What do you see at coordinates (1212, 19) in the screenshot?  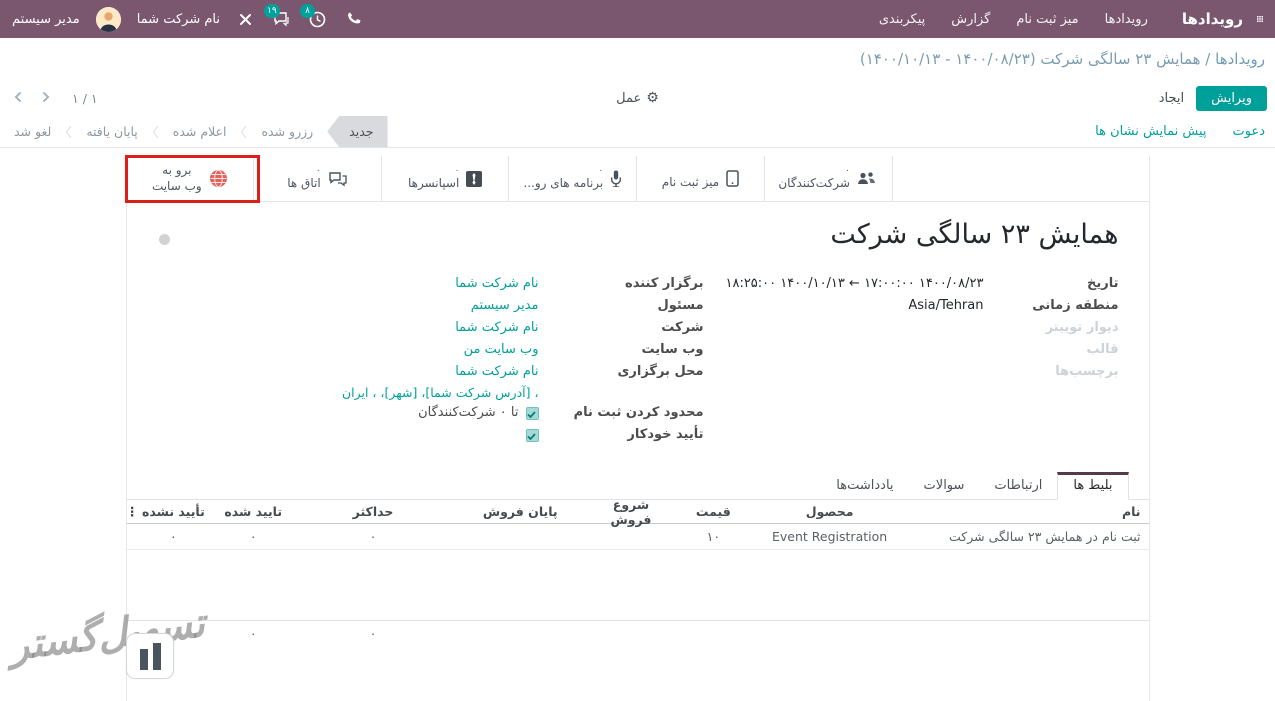 I see `app-name: رویدادها` at bounding box center [1212, 19].